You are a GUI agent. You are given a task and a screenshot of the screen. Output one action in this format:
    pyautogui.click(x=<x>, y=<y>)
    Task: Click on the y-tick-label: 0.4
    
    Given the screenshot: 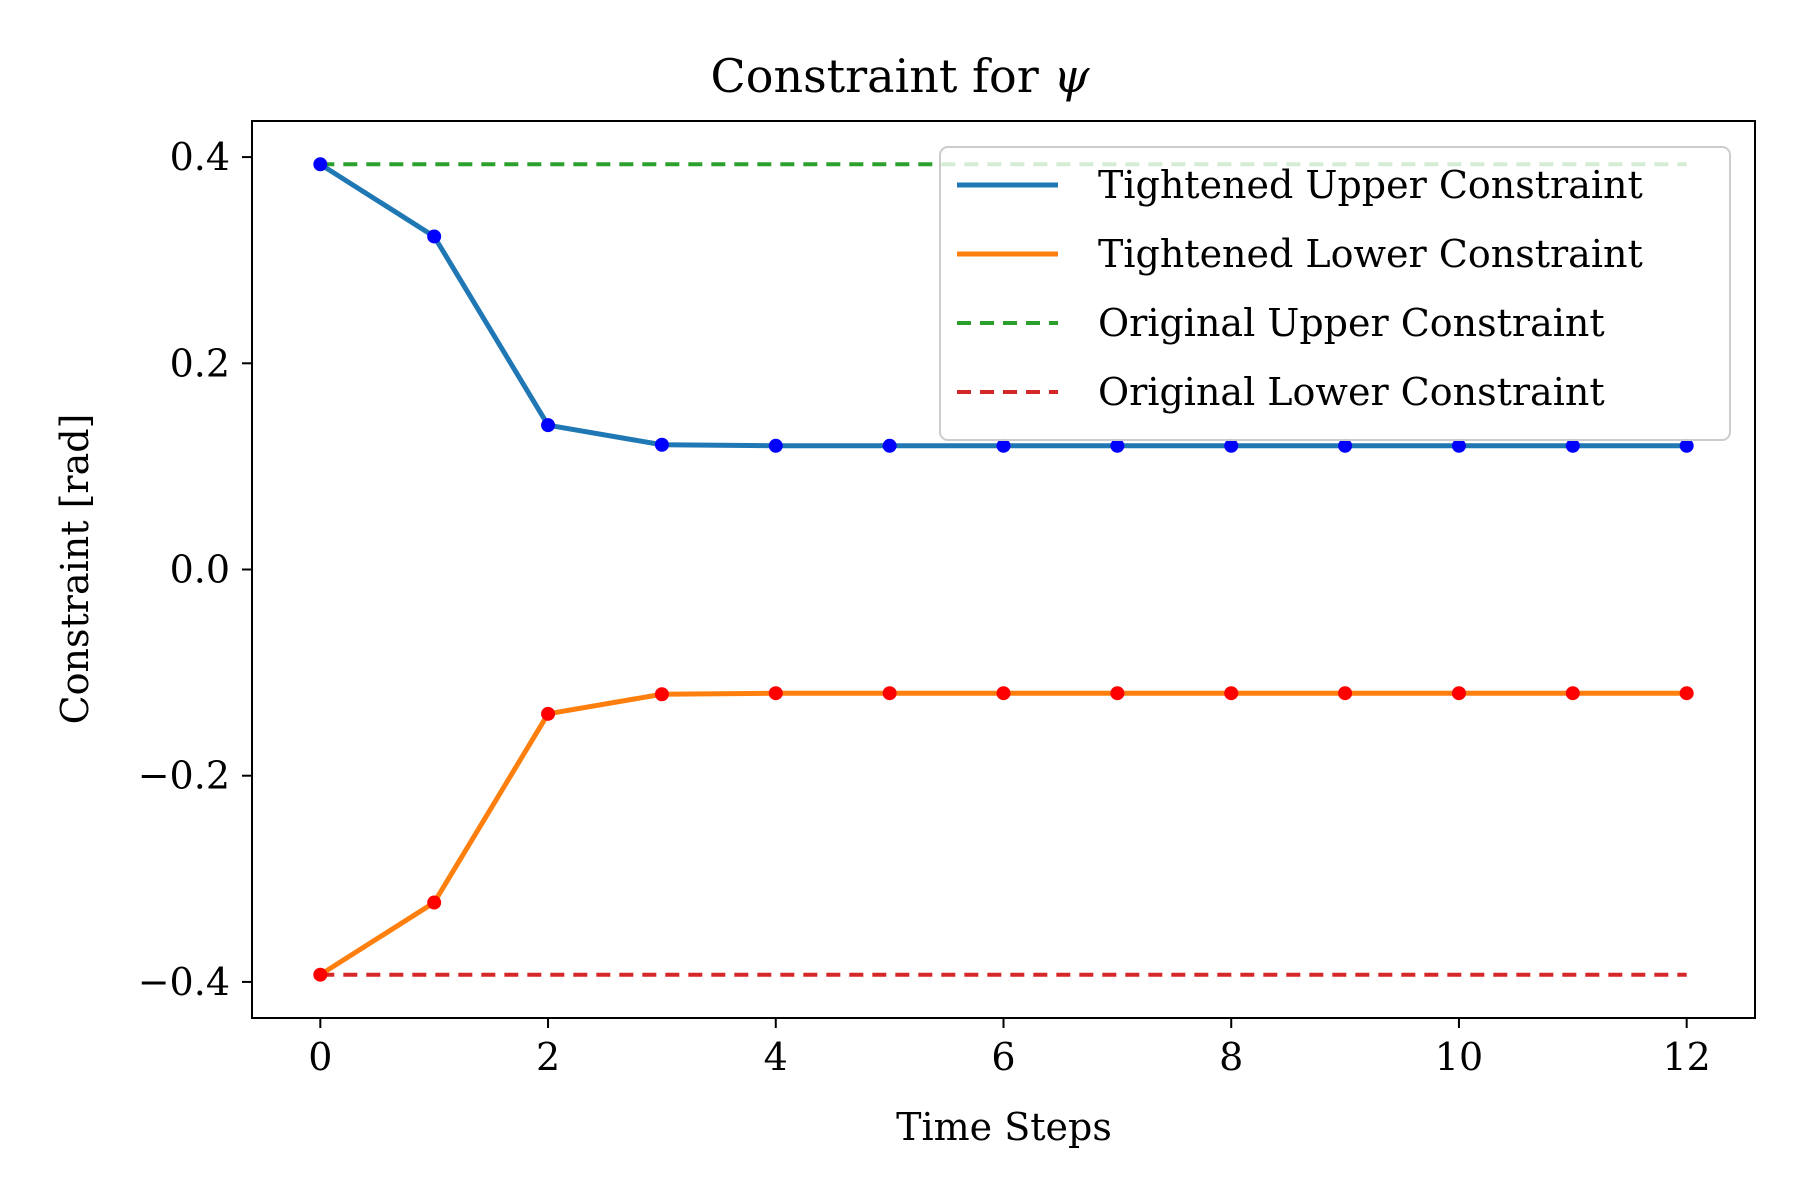 What is the action you would take?
    pyautogui.click(x=200, y=157)
    